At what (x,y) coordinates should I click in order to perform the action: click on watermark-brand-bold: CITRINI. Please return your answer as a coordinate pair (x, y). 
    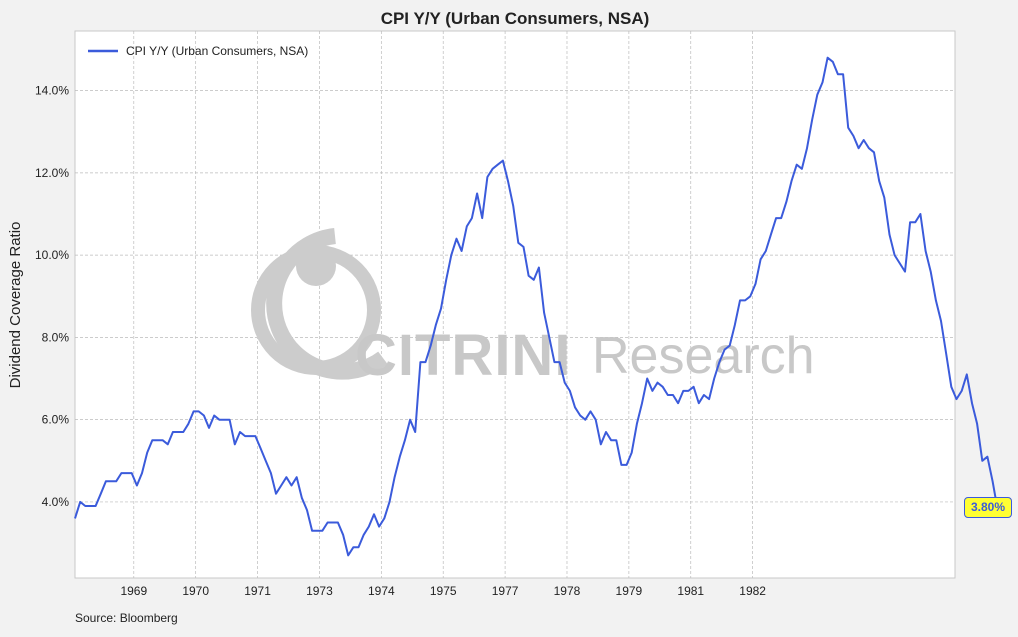
    Looking at the image, I should click on (463, 355).